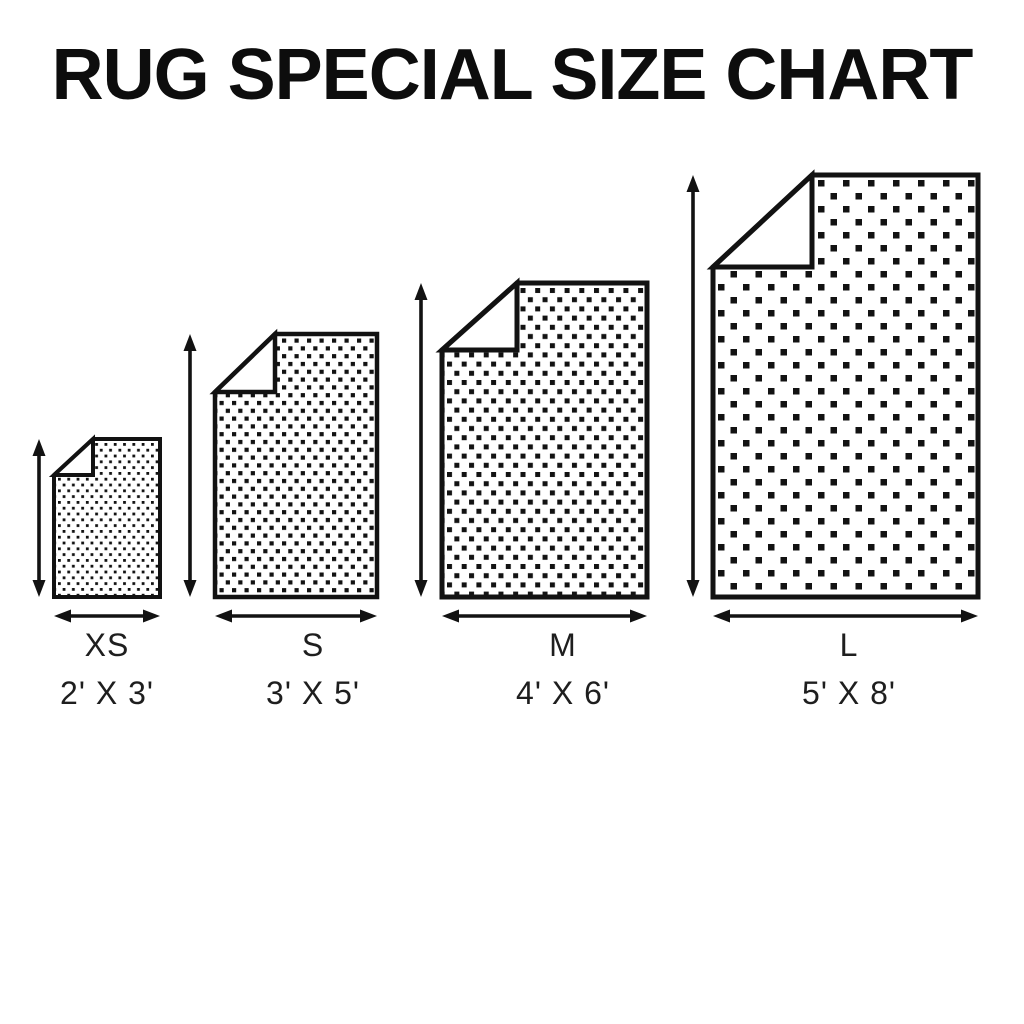  I want to click on rug-group-xs, so click(97, 528).